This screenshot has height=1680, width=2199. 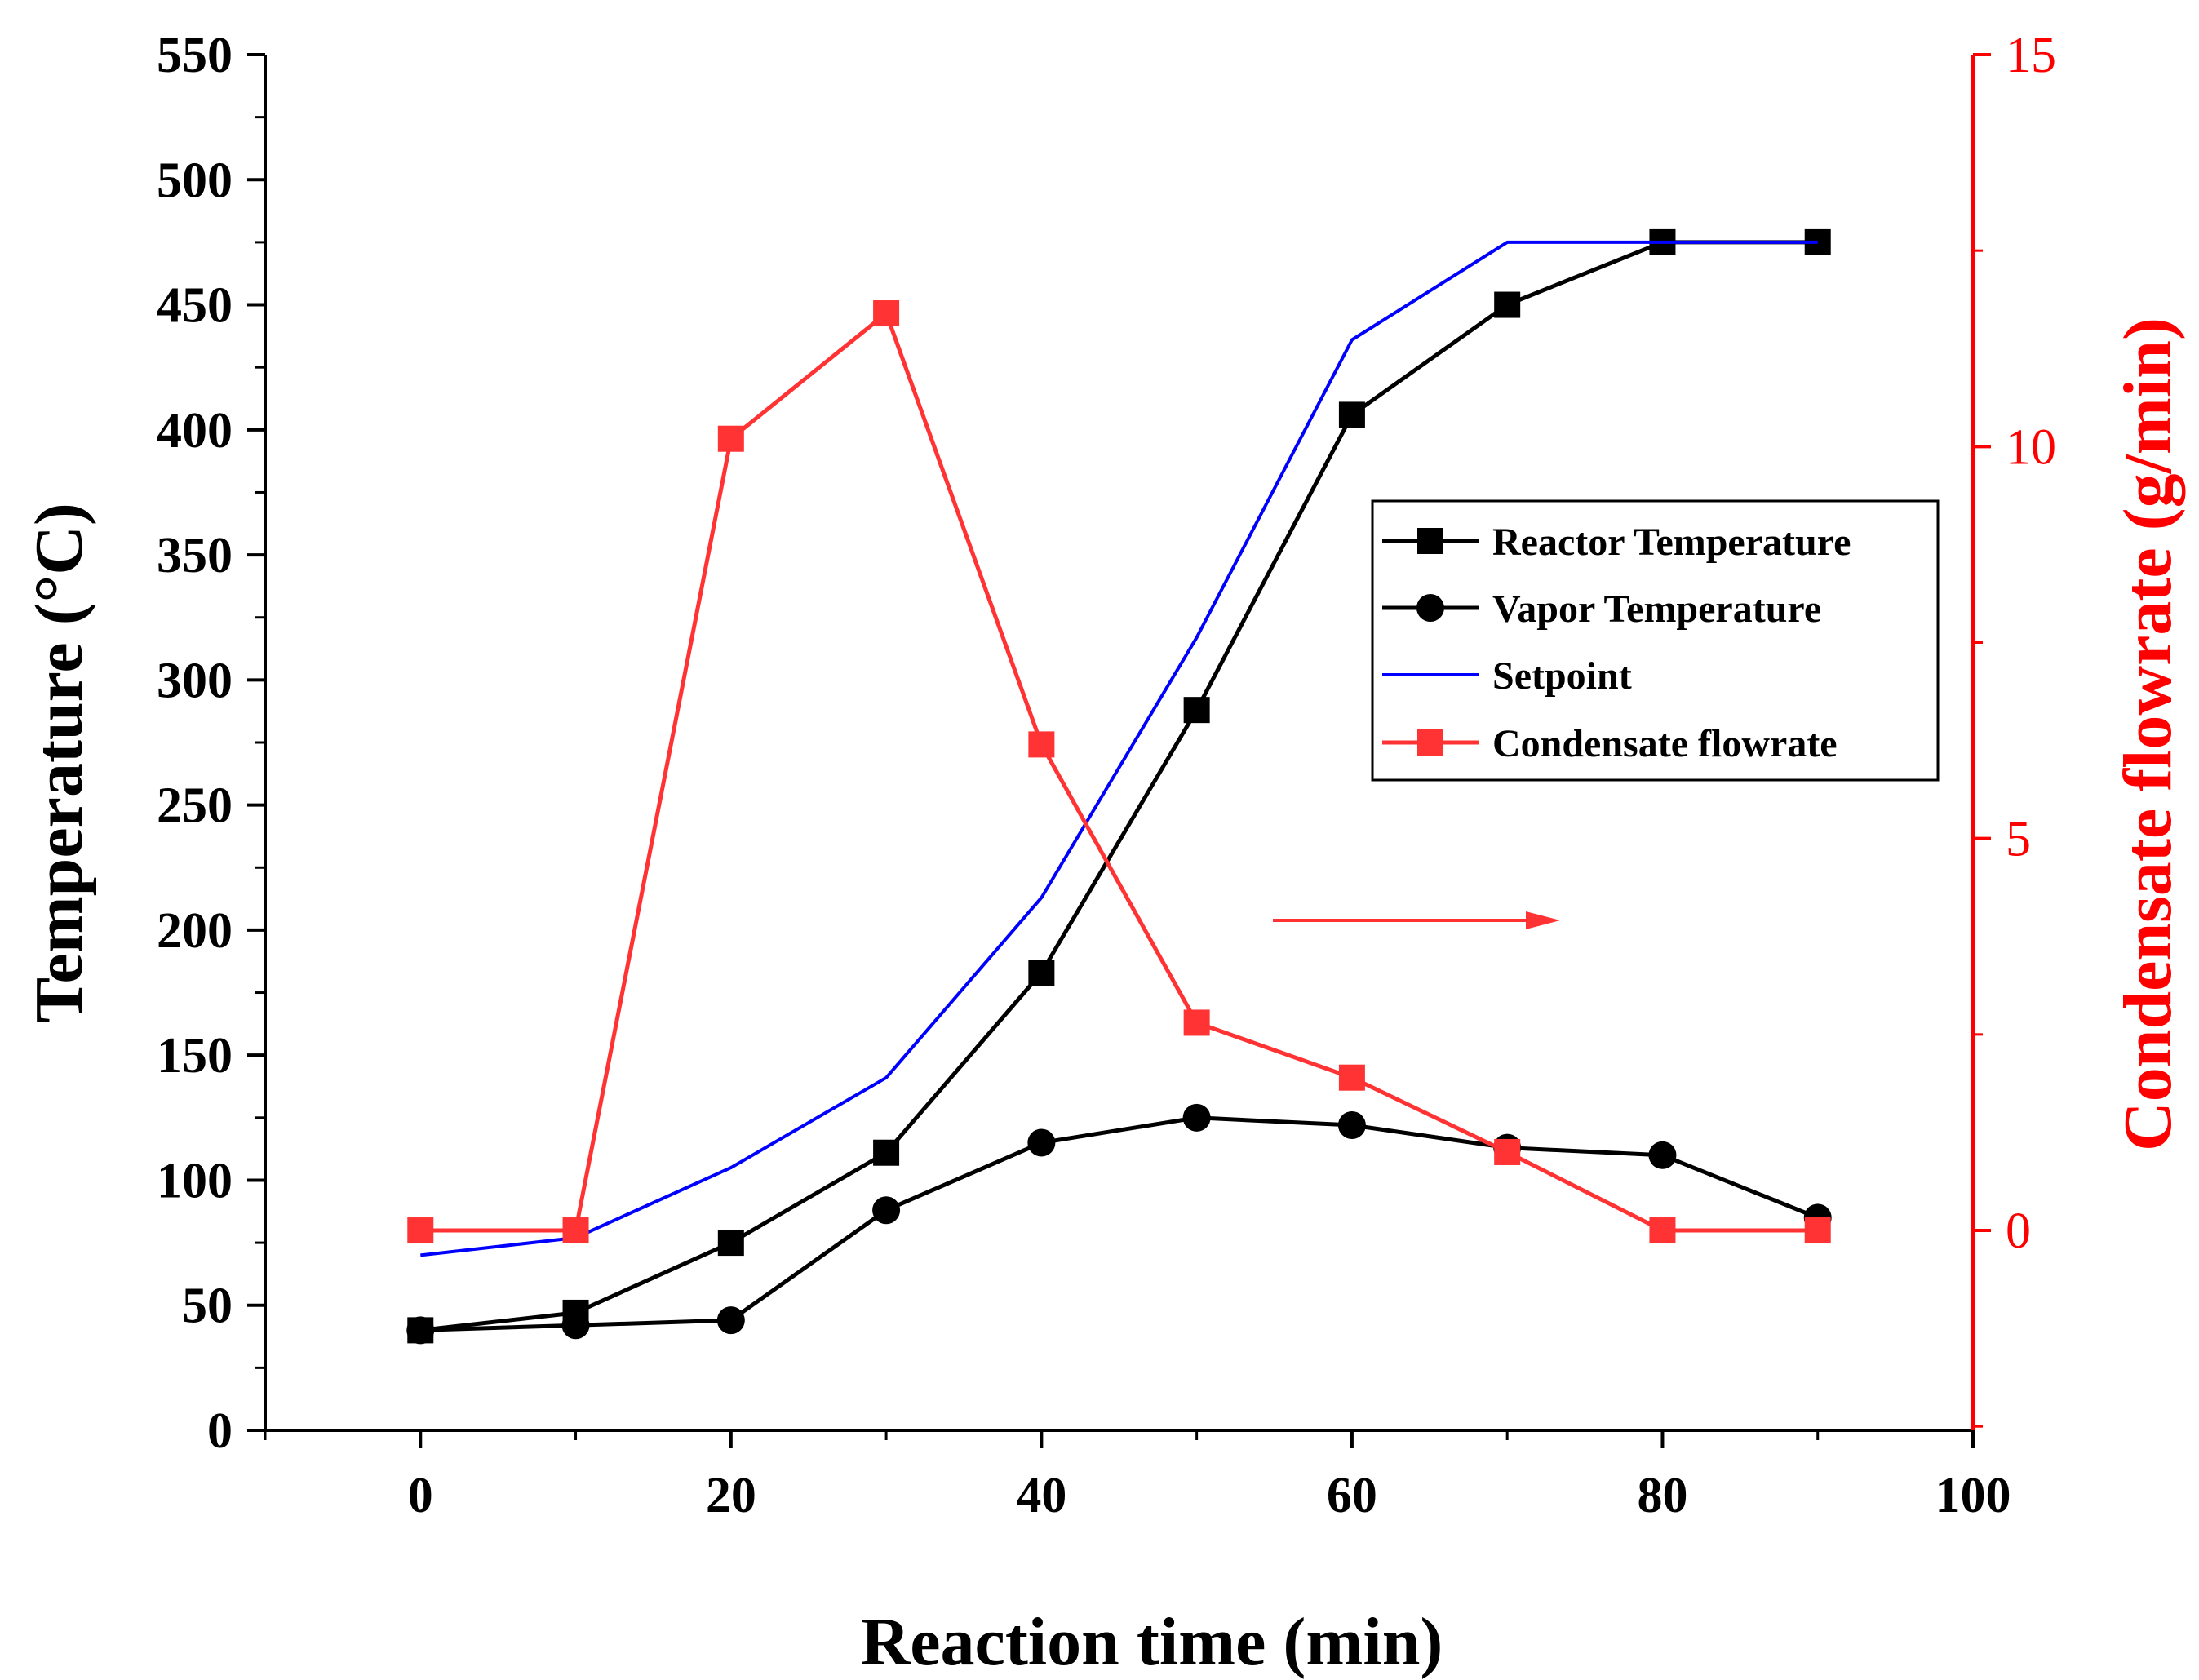 What do you see at coordinates (2018, 839) in the screenshot?
I see `y2-tick-label: 5` at bounding box center [2018, 839].